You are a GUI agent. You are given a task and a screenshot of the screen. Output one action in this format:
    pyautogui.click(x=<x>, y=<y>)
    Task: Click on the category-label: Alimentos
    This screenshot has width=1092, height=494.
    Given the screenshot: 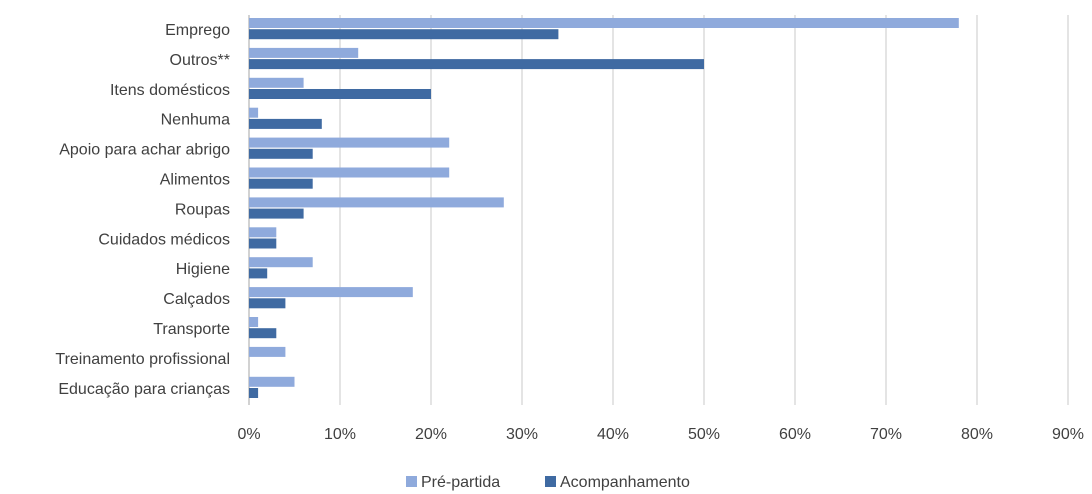 What is the action you would take?
    pyautogui.click(x=195, y=180)
    